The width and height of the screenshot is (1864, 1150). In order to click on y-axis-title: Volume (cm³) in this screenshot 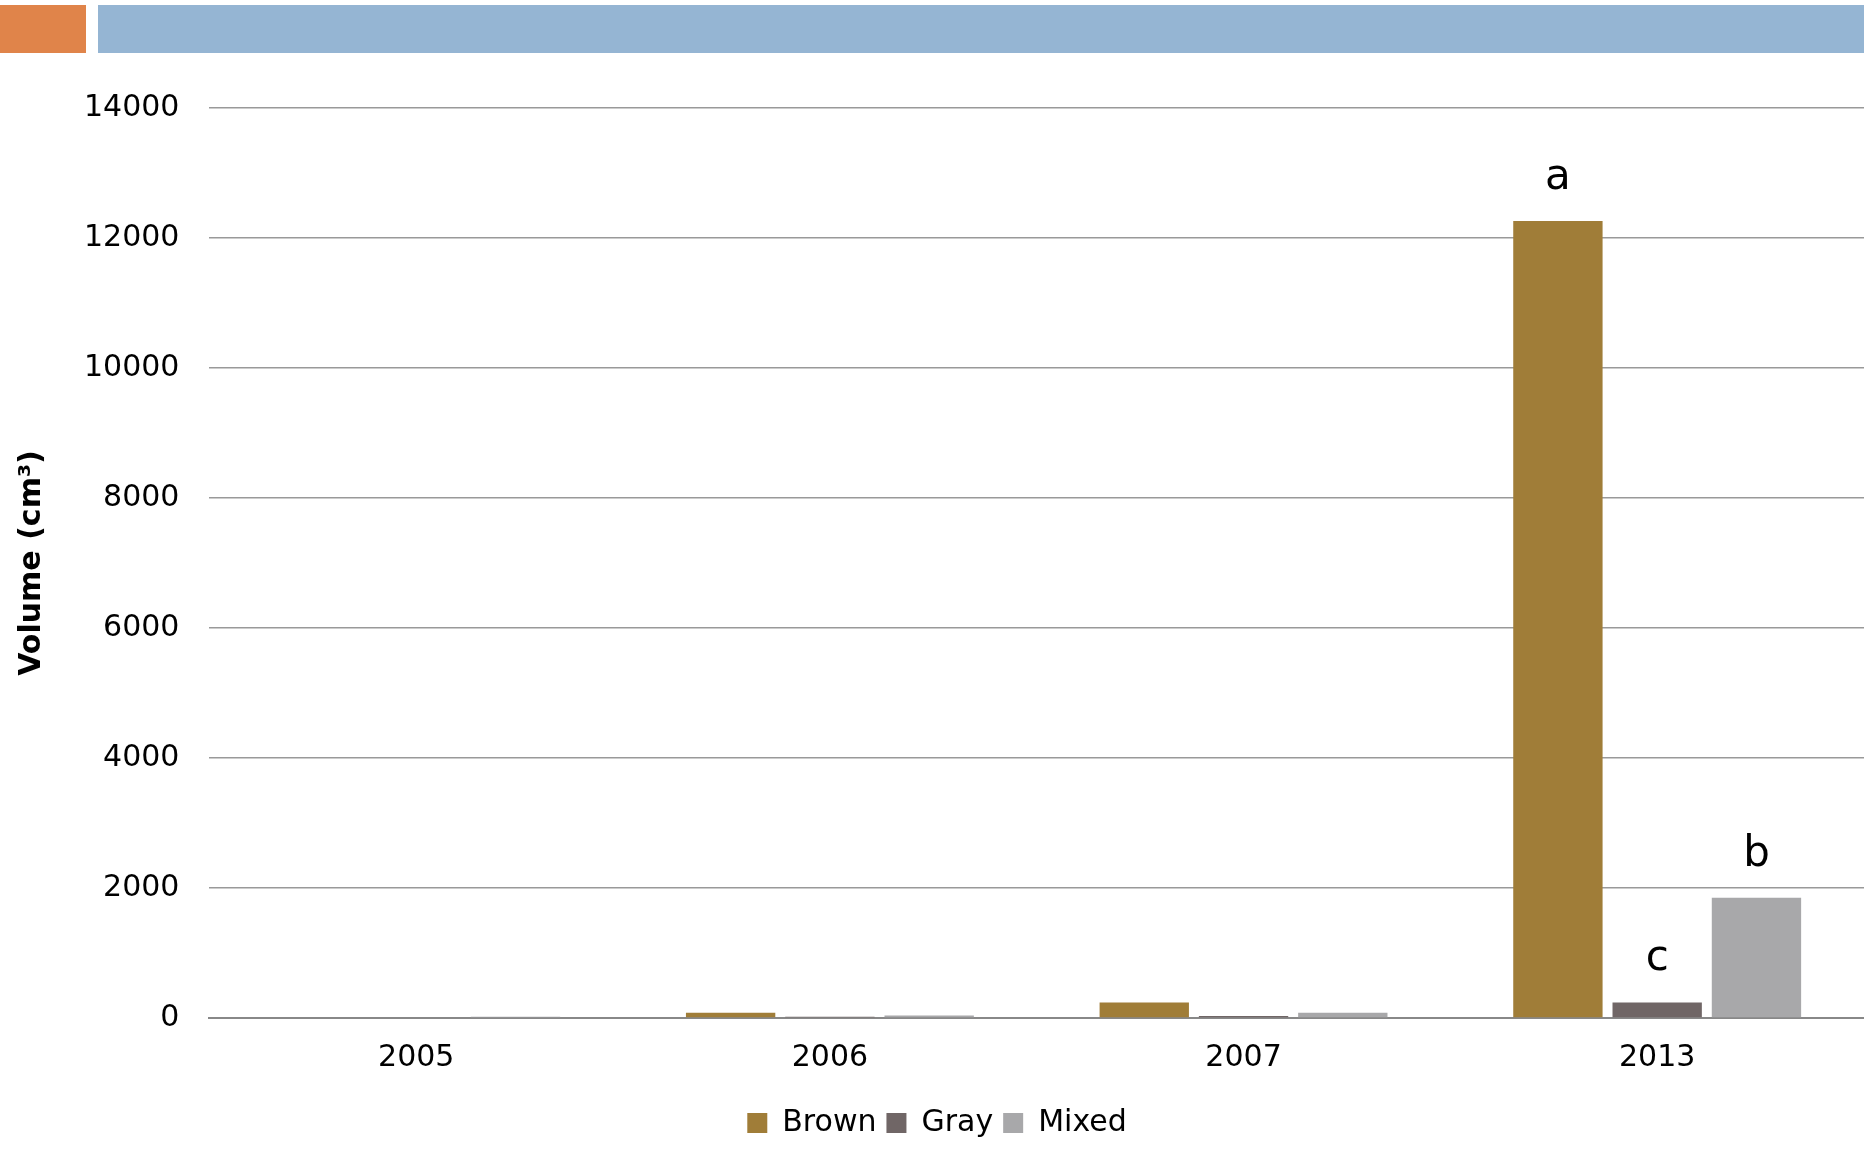, I will do `click(29, 563)`.